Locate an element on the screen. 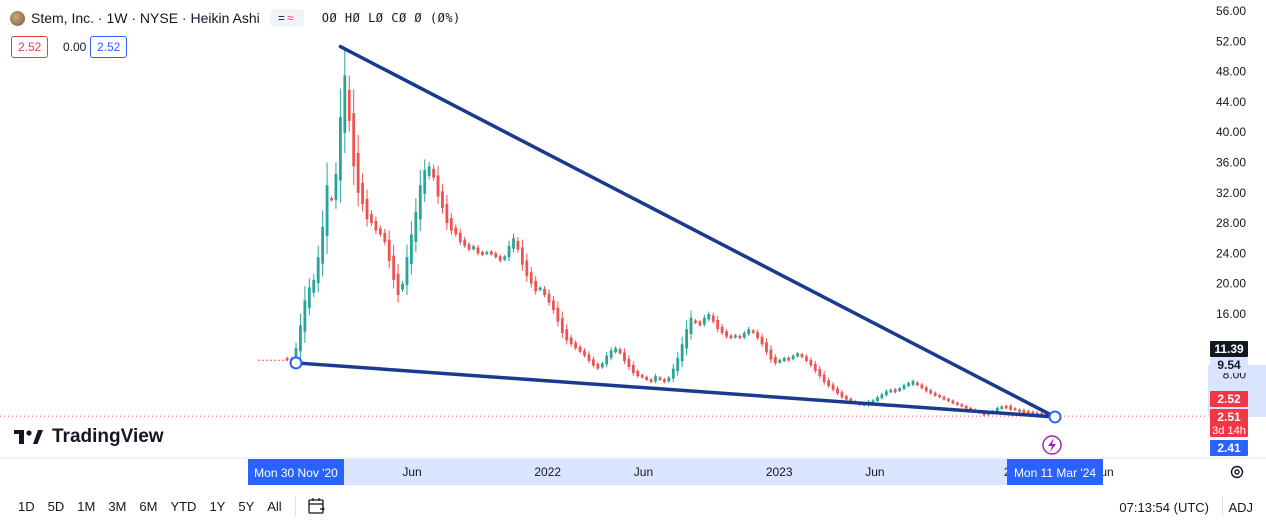 Image resolution: width=1266 pixels, height=523 pixels. utc-clock: 07:13:54 (UTC) is located at coordinates (1164, 507).